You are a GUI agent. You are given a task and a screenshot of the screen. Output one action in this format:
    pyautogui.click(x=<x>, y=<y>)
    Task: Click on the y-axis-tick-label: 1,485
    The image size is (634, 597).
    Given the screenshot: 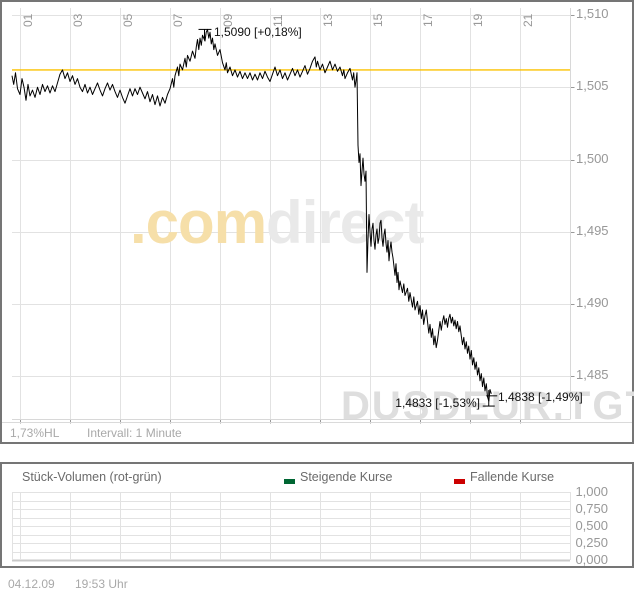 What is the action you would take?
    pyautogui.click(x=592, y=375)
    